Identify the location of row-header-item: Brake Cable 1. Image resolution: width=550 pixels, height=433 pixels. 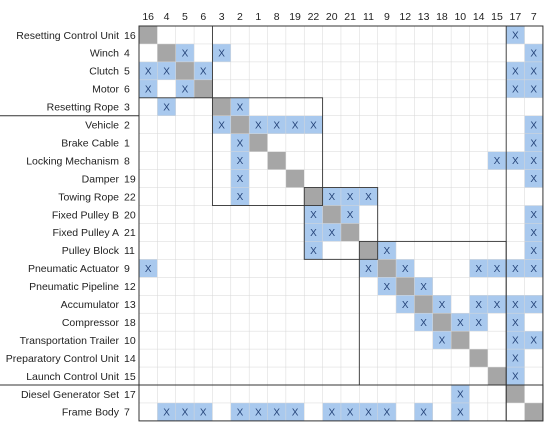
(95, 143).